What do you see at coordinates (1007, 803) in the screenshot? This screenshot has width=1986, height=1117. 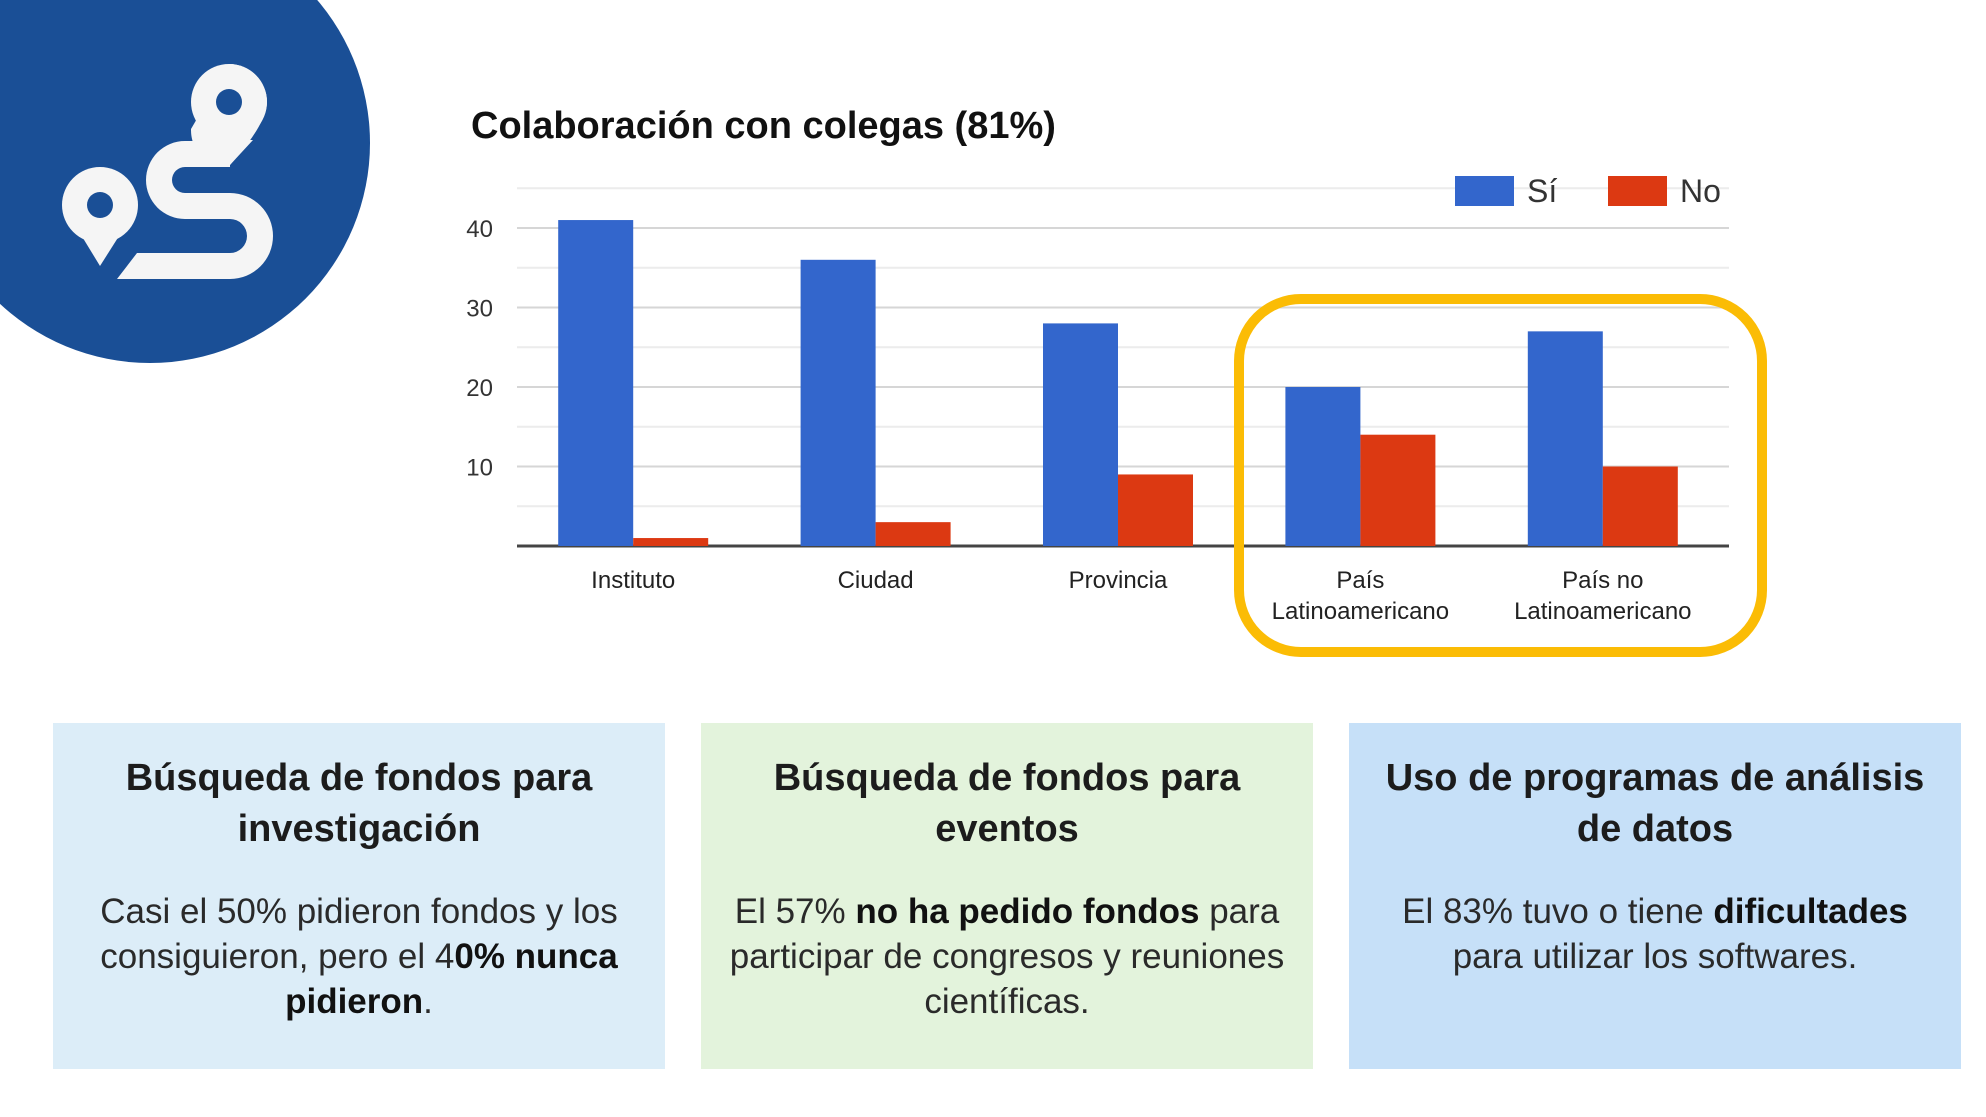 I see `card-title: Búsqueda de fondos para eventos` at bounding box center [1007, 803].